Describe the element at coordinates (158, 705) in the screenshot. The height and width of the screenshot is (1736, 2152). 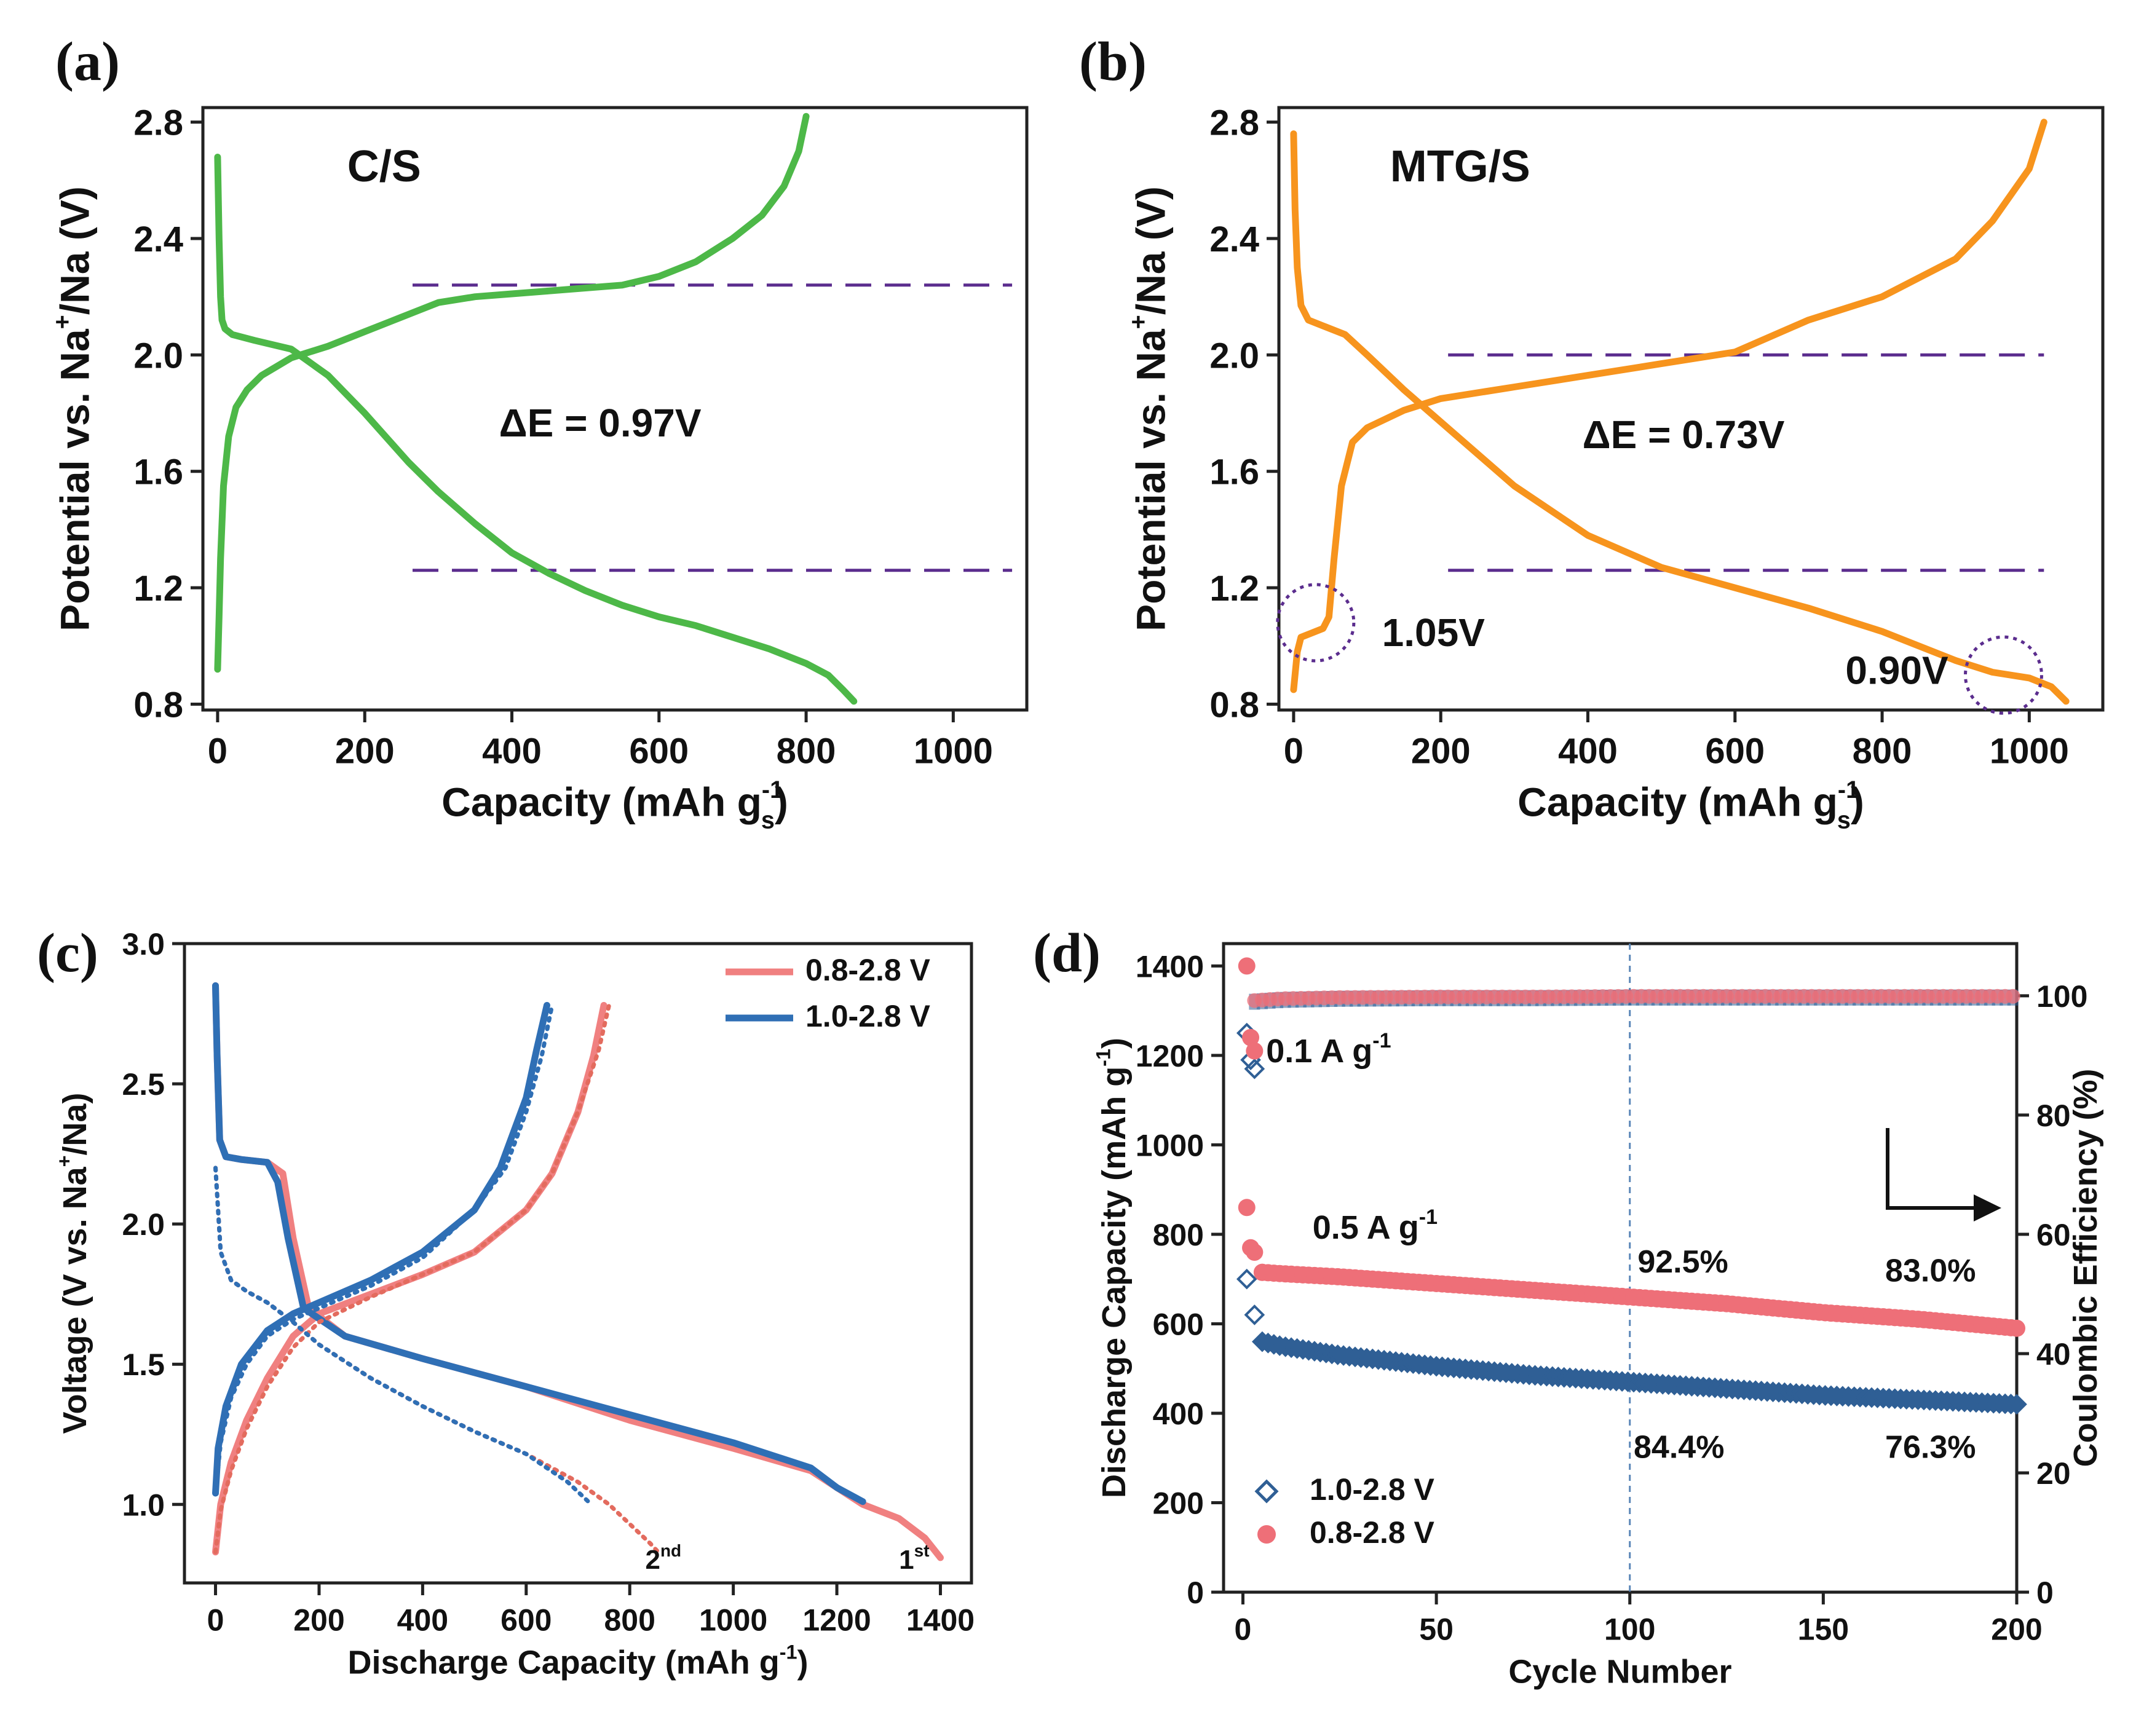
I see `y-tick-label: 0.8` at that location.